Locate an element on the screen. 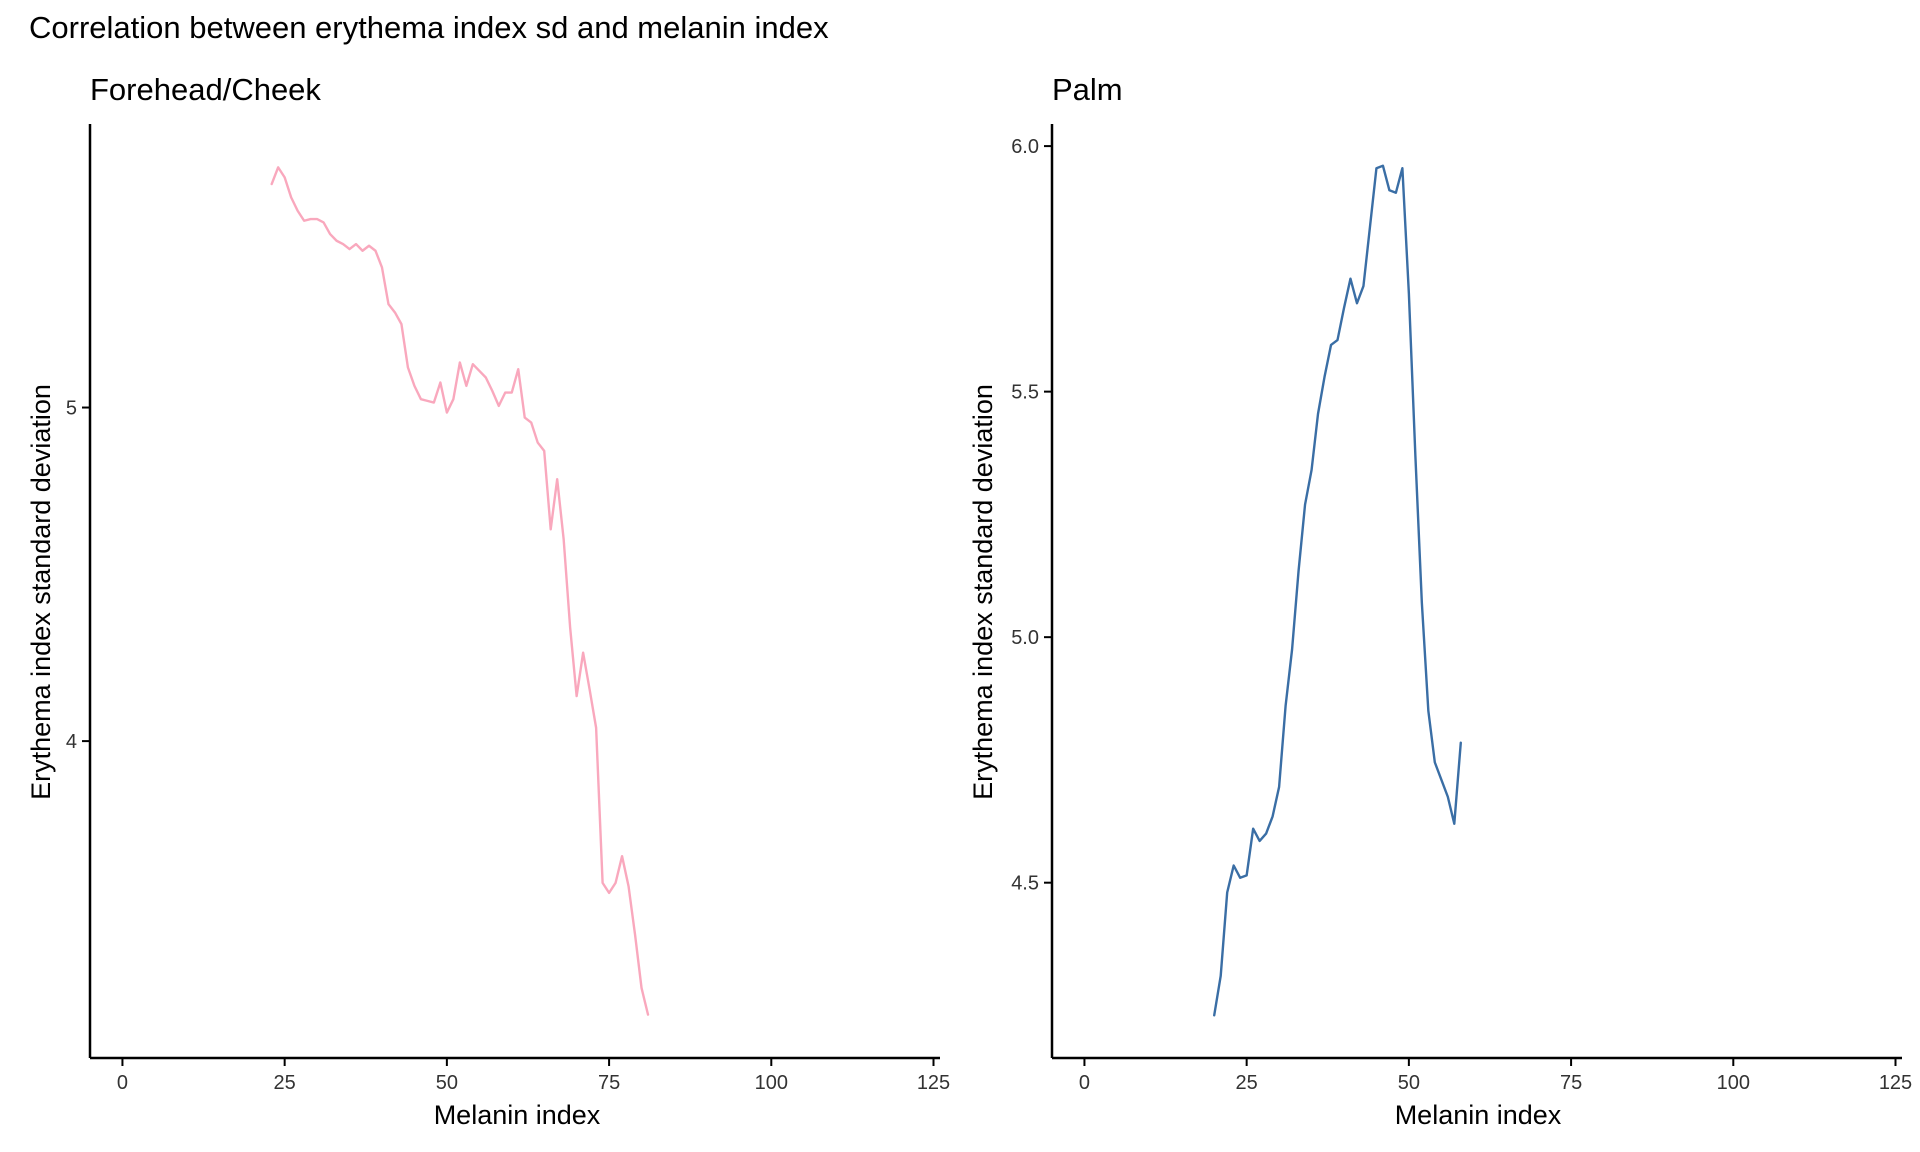 Image resolution: width=1920 pixels, height=1152 pixels. x-axis-label-forehead-cheek: Melanin index is located at coordinates (517, 1115).